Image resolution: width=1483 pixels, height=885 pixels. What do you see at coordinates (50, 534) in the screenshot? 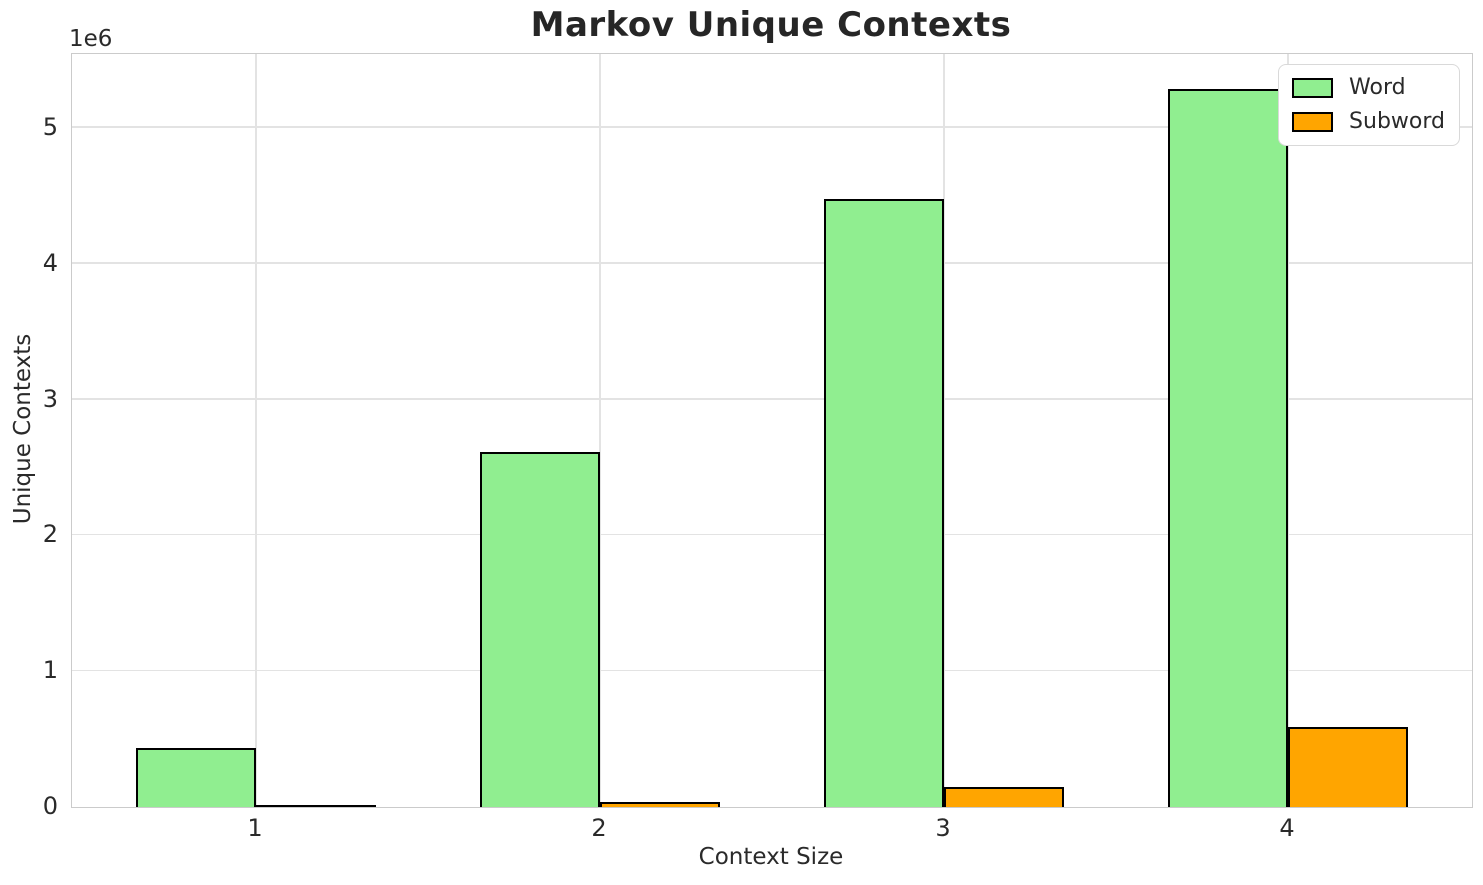
I see `y-tick-label: 2` at bounding box center [50, 534].